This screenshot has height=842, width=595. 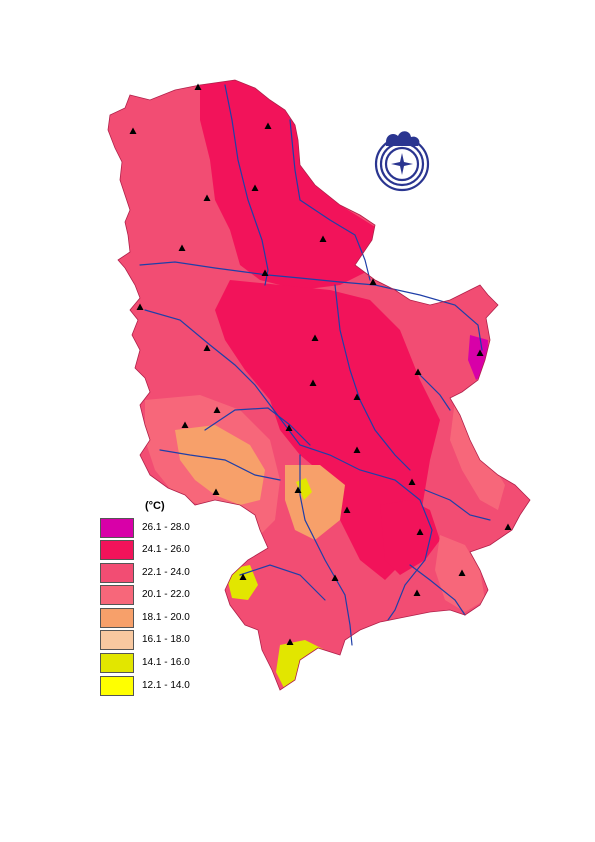 What do you see at coordinates (166, 639) in the screenshot?
I see `legend-label: 16.1 - 18.0` at bounding box center [166, 639].